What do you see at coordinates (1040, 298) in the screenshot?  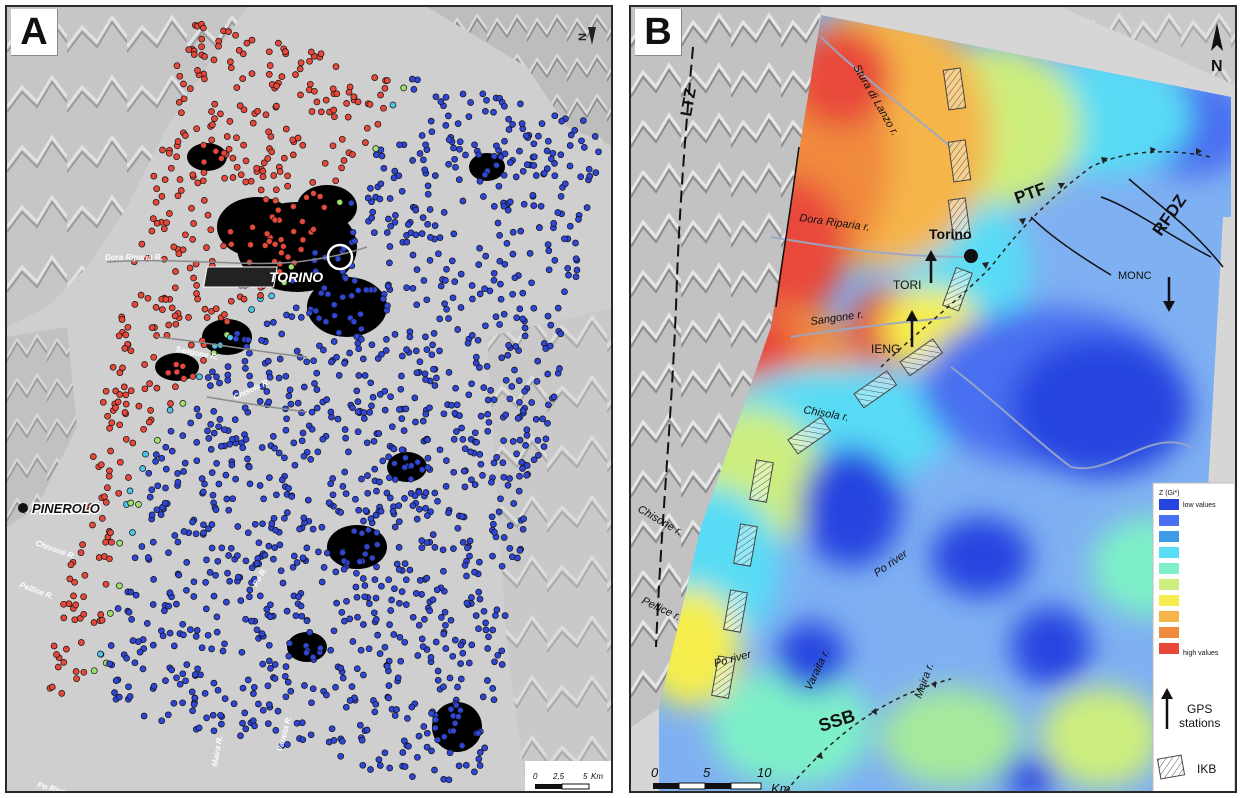 I see `gps-arrows` at bounding box center [1040, 298].